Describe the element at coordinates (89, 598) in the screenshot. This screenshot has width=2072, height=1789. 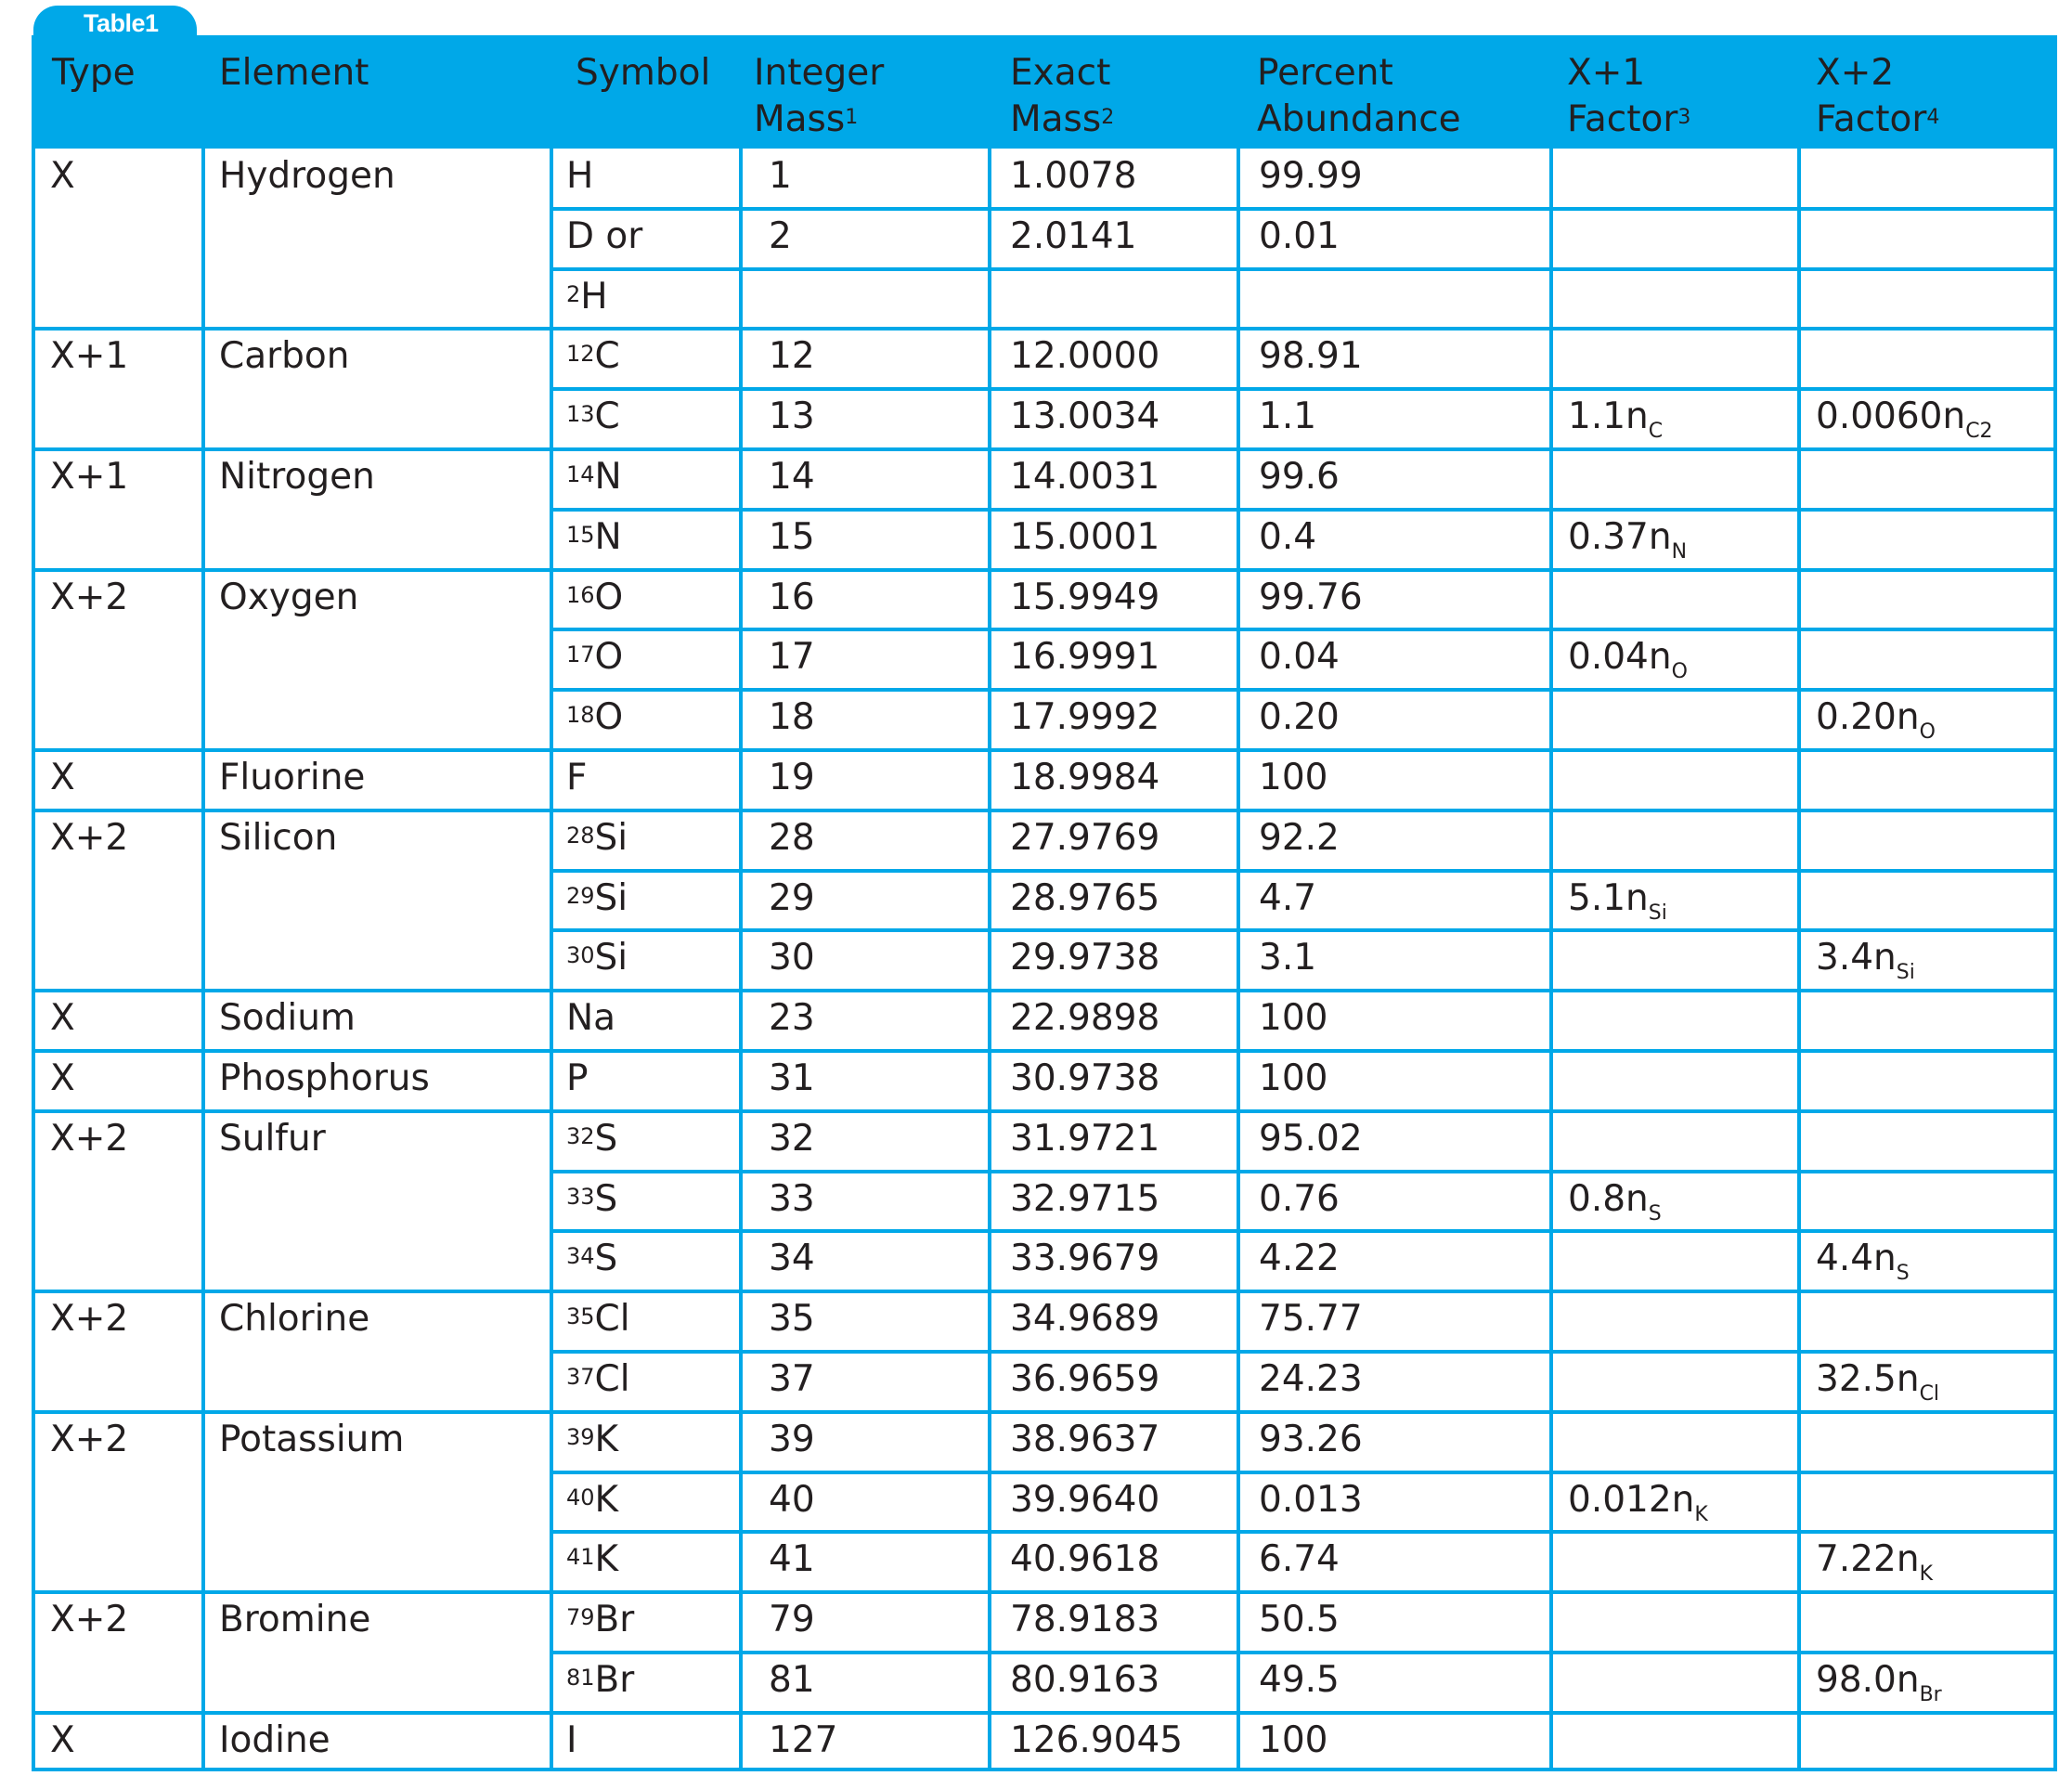
I see `type-cell: X+2` at that location.